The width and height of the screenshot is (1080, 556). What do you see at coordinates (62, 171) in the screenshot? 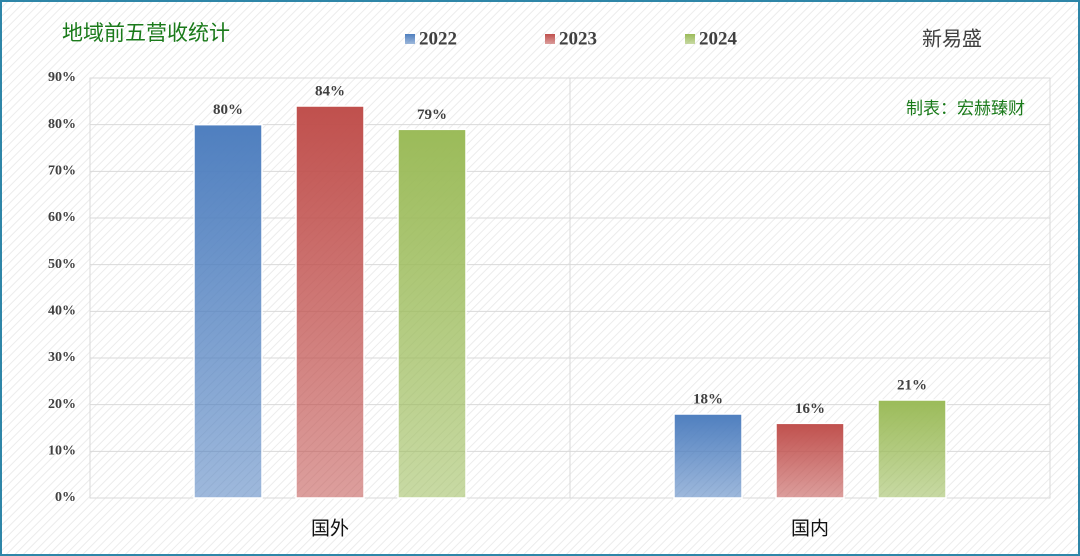
I see `y-tick-label: 70%` at bounding box center [62, 171].